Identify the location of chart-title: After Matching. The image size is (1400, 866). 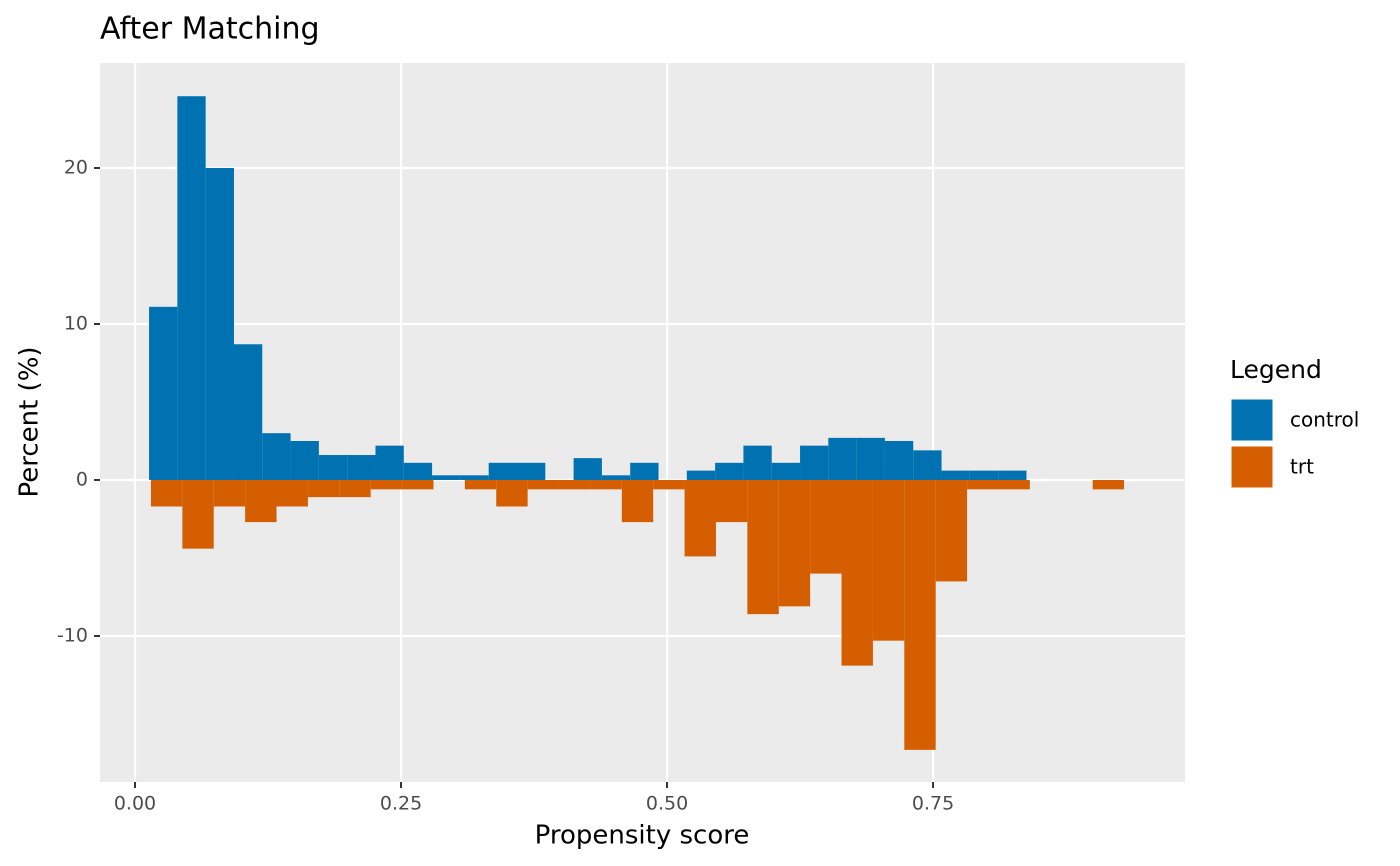
(210, 29).